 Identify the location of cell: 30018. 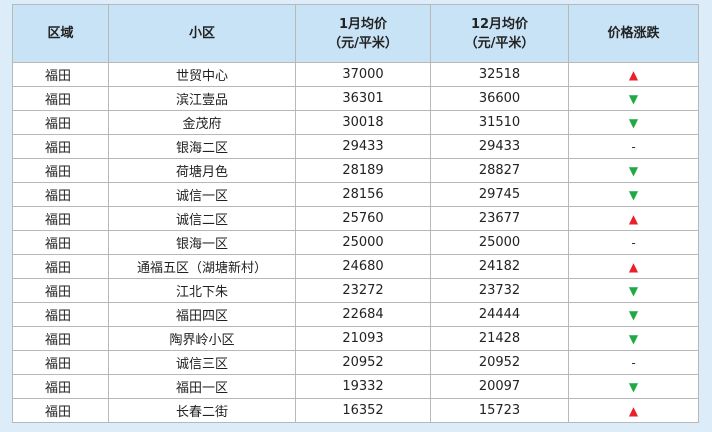
(363, 122).